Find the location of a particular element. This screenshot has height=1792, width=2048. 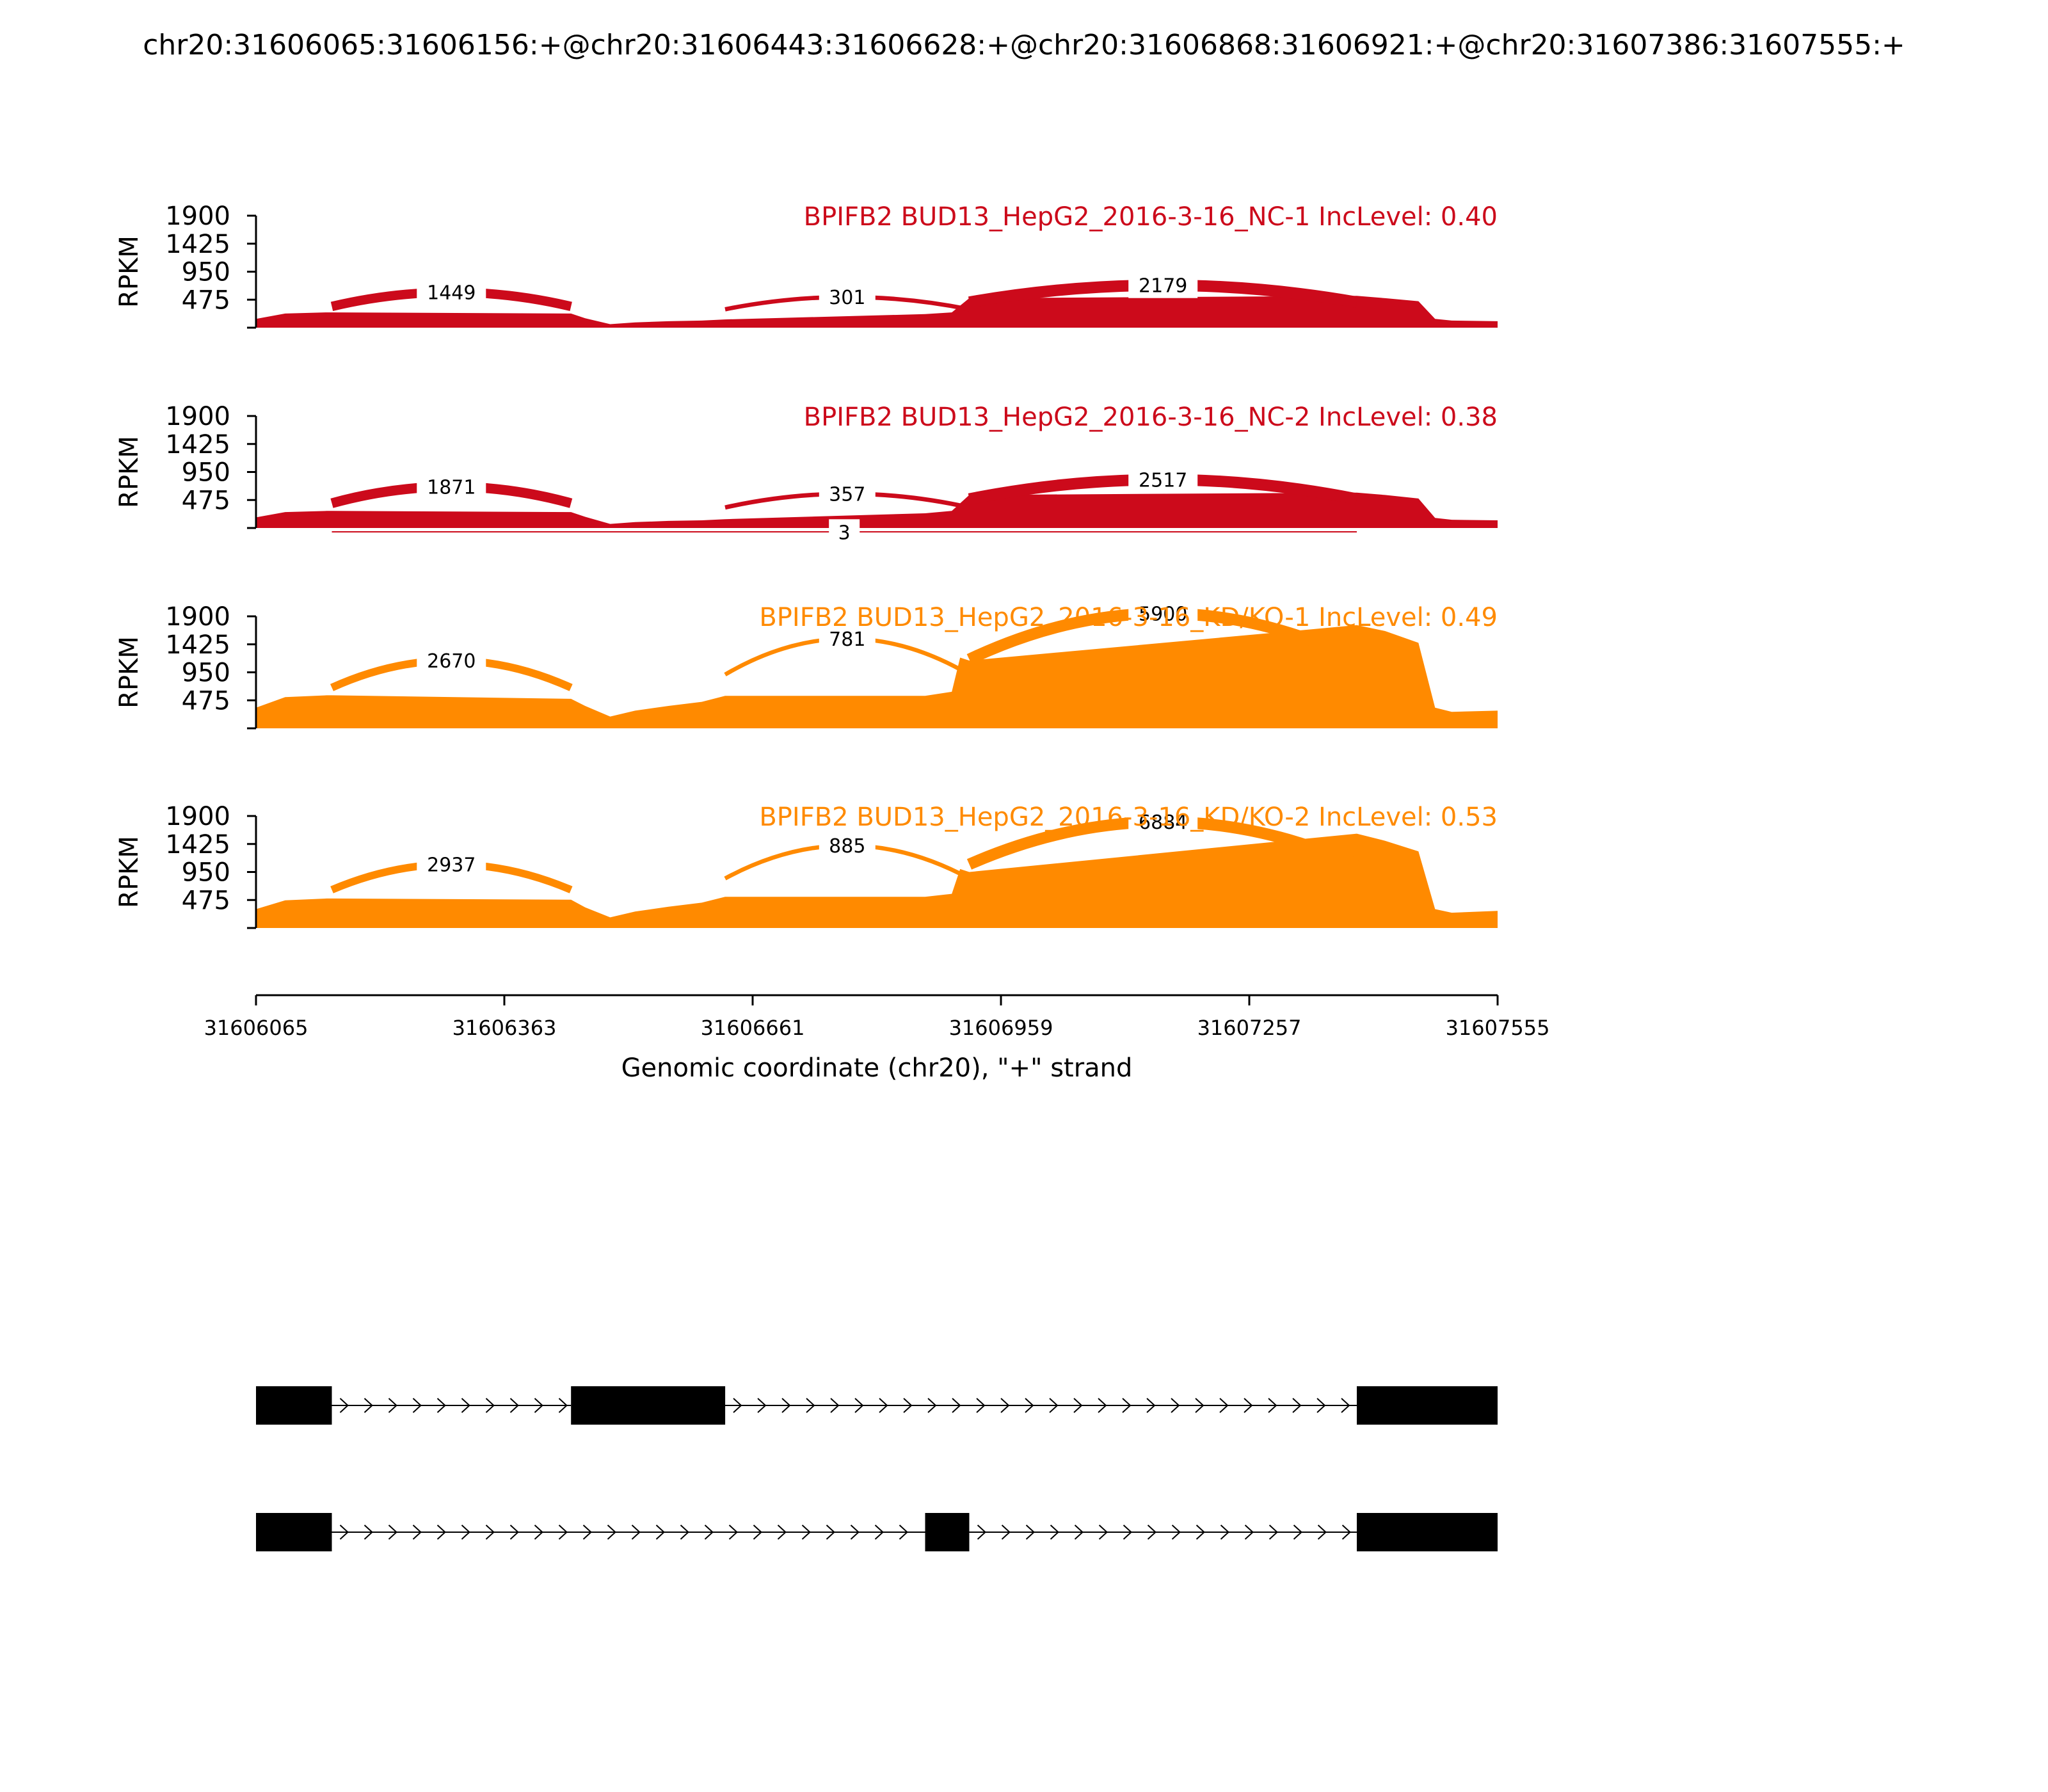

junction-count-label: 781 is located at coordinates (847, 639).